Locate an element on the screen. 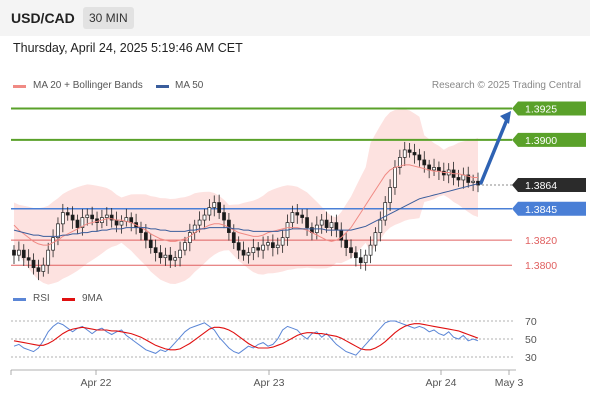 The height and width of the screenshot is (400, 590). x-tick-label: Apr 22 is located at coordinates (96, 383).